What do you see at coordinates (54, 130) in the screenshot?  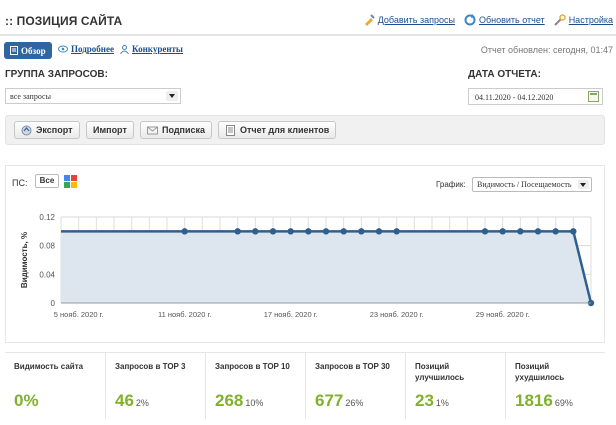 I see `export-label: Экспорт` at bounding box center [54, 130].